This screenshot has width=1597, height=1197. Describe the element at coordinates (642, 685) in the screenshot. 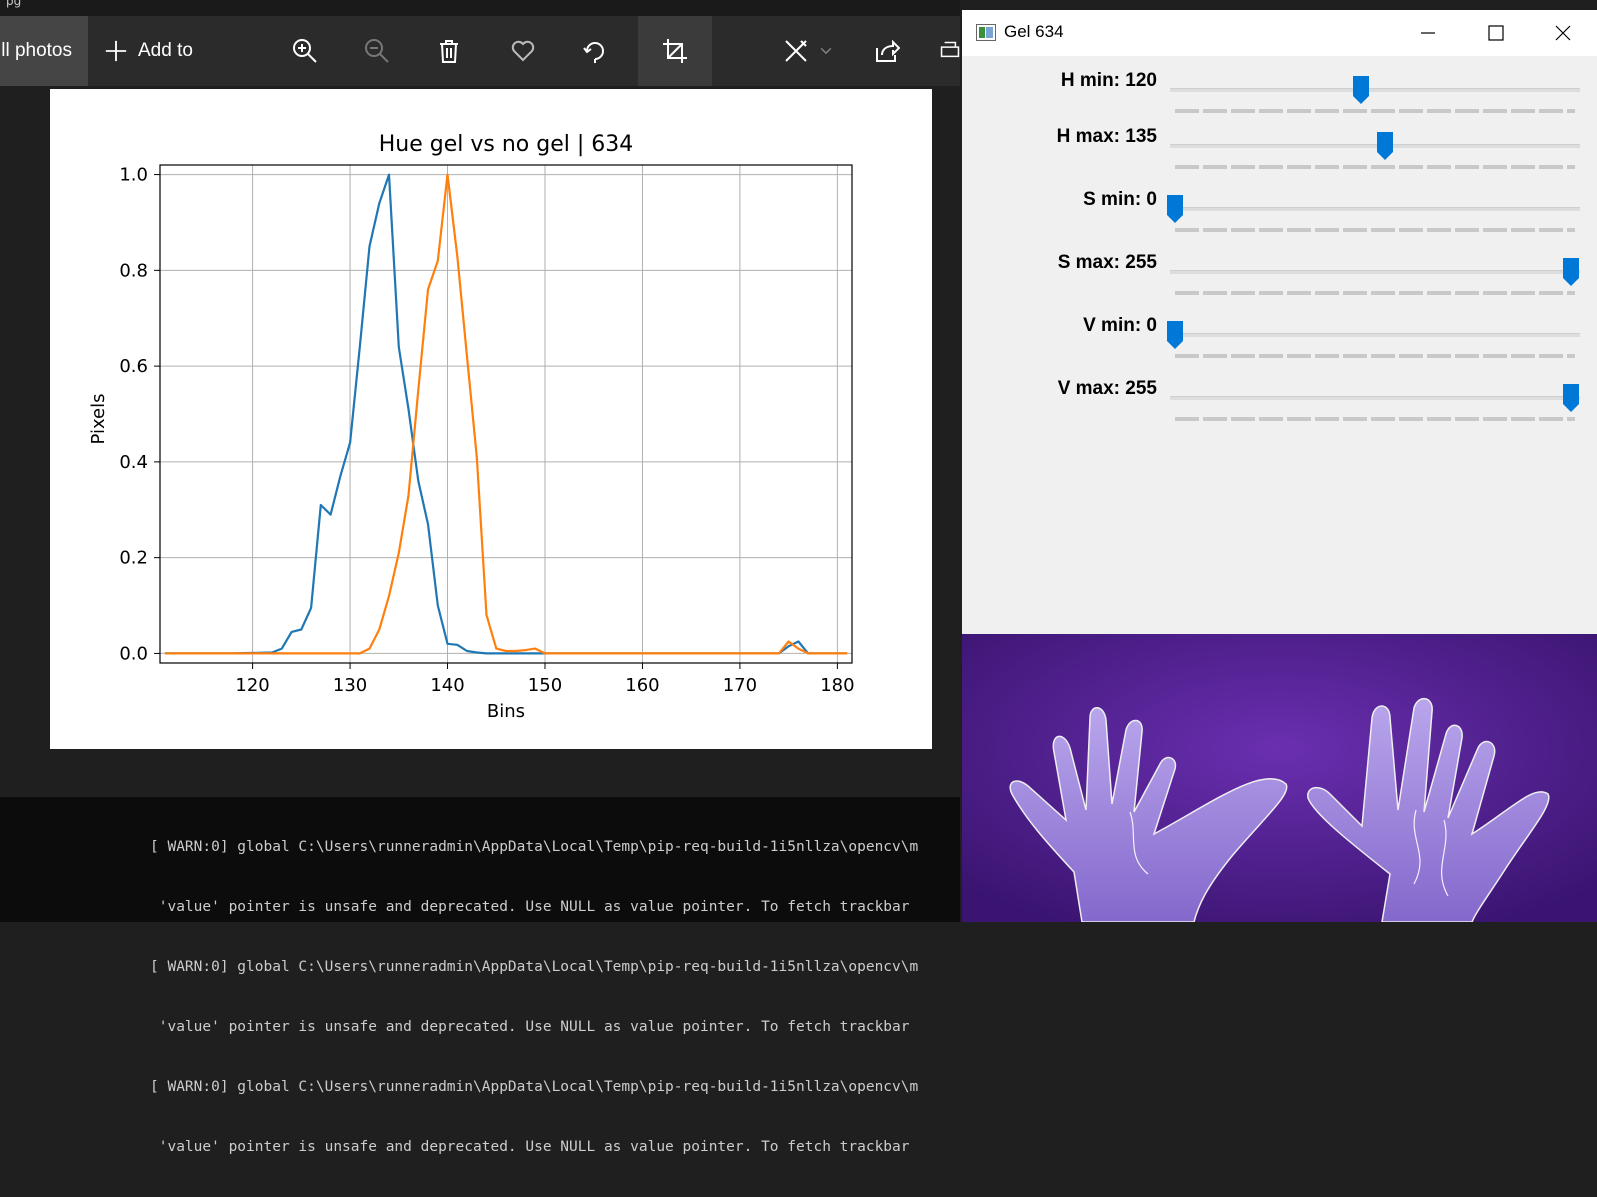

I see `x-tick-label: 160` at that location.